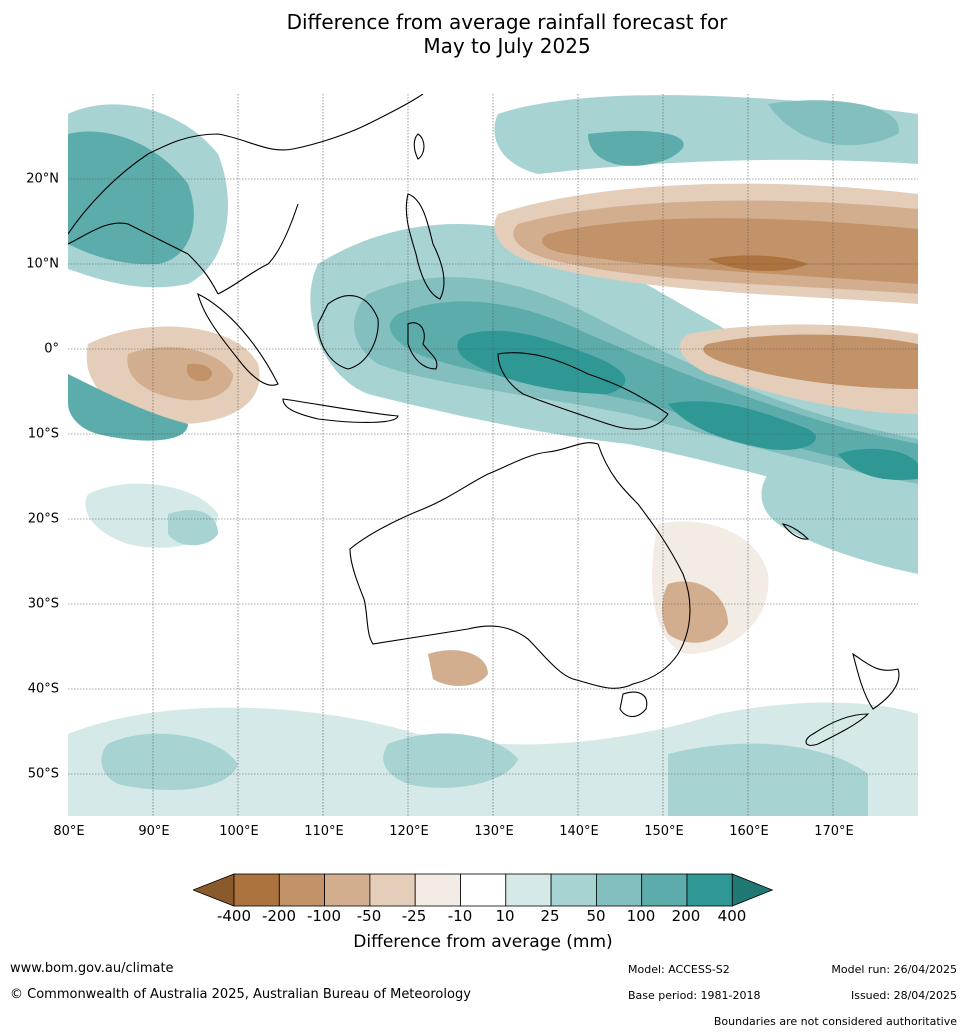 This screenshot has width=965, height=1035. What do you see at coordinates (834, 831) in the screenshot?
I see `lon-label-170e: 170°E` at bounding box center [834, 831].